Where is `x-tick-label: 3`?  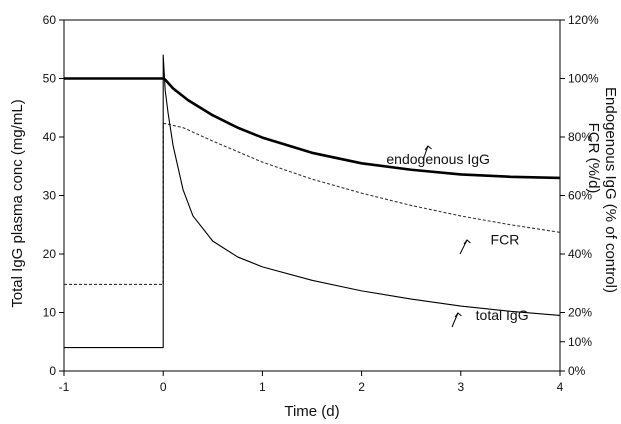
x-tick-label: 3 is located at coordinates (460, 387).